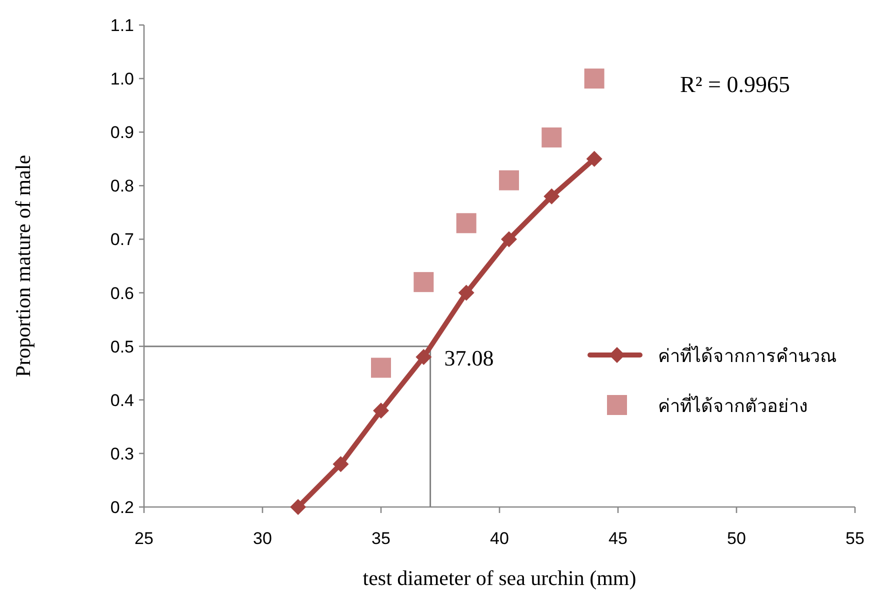 Image resolution: width=871 pixels, height=598 pixels. I want to click on y-tick-label: 1.1, so click(122, 25).